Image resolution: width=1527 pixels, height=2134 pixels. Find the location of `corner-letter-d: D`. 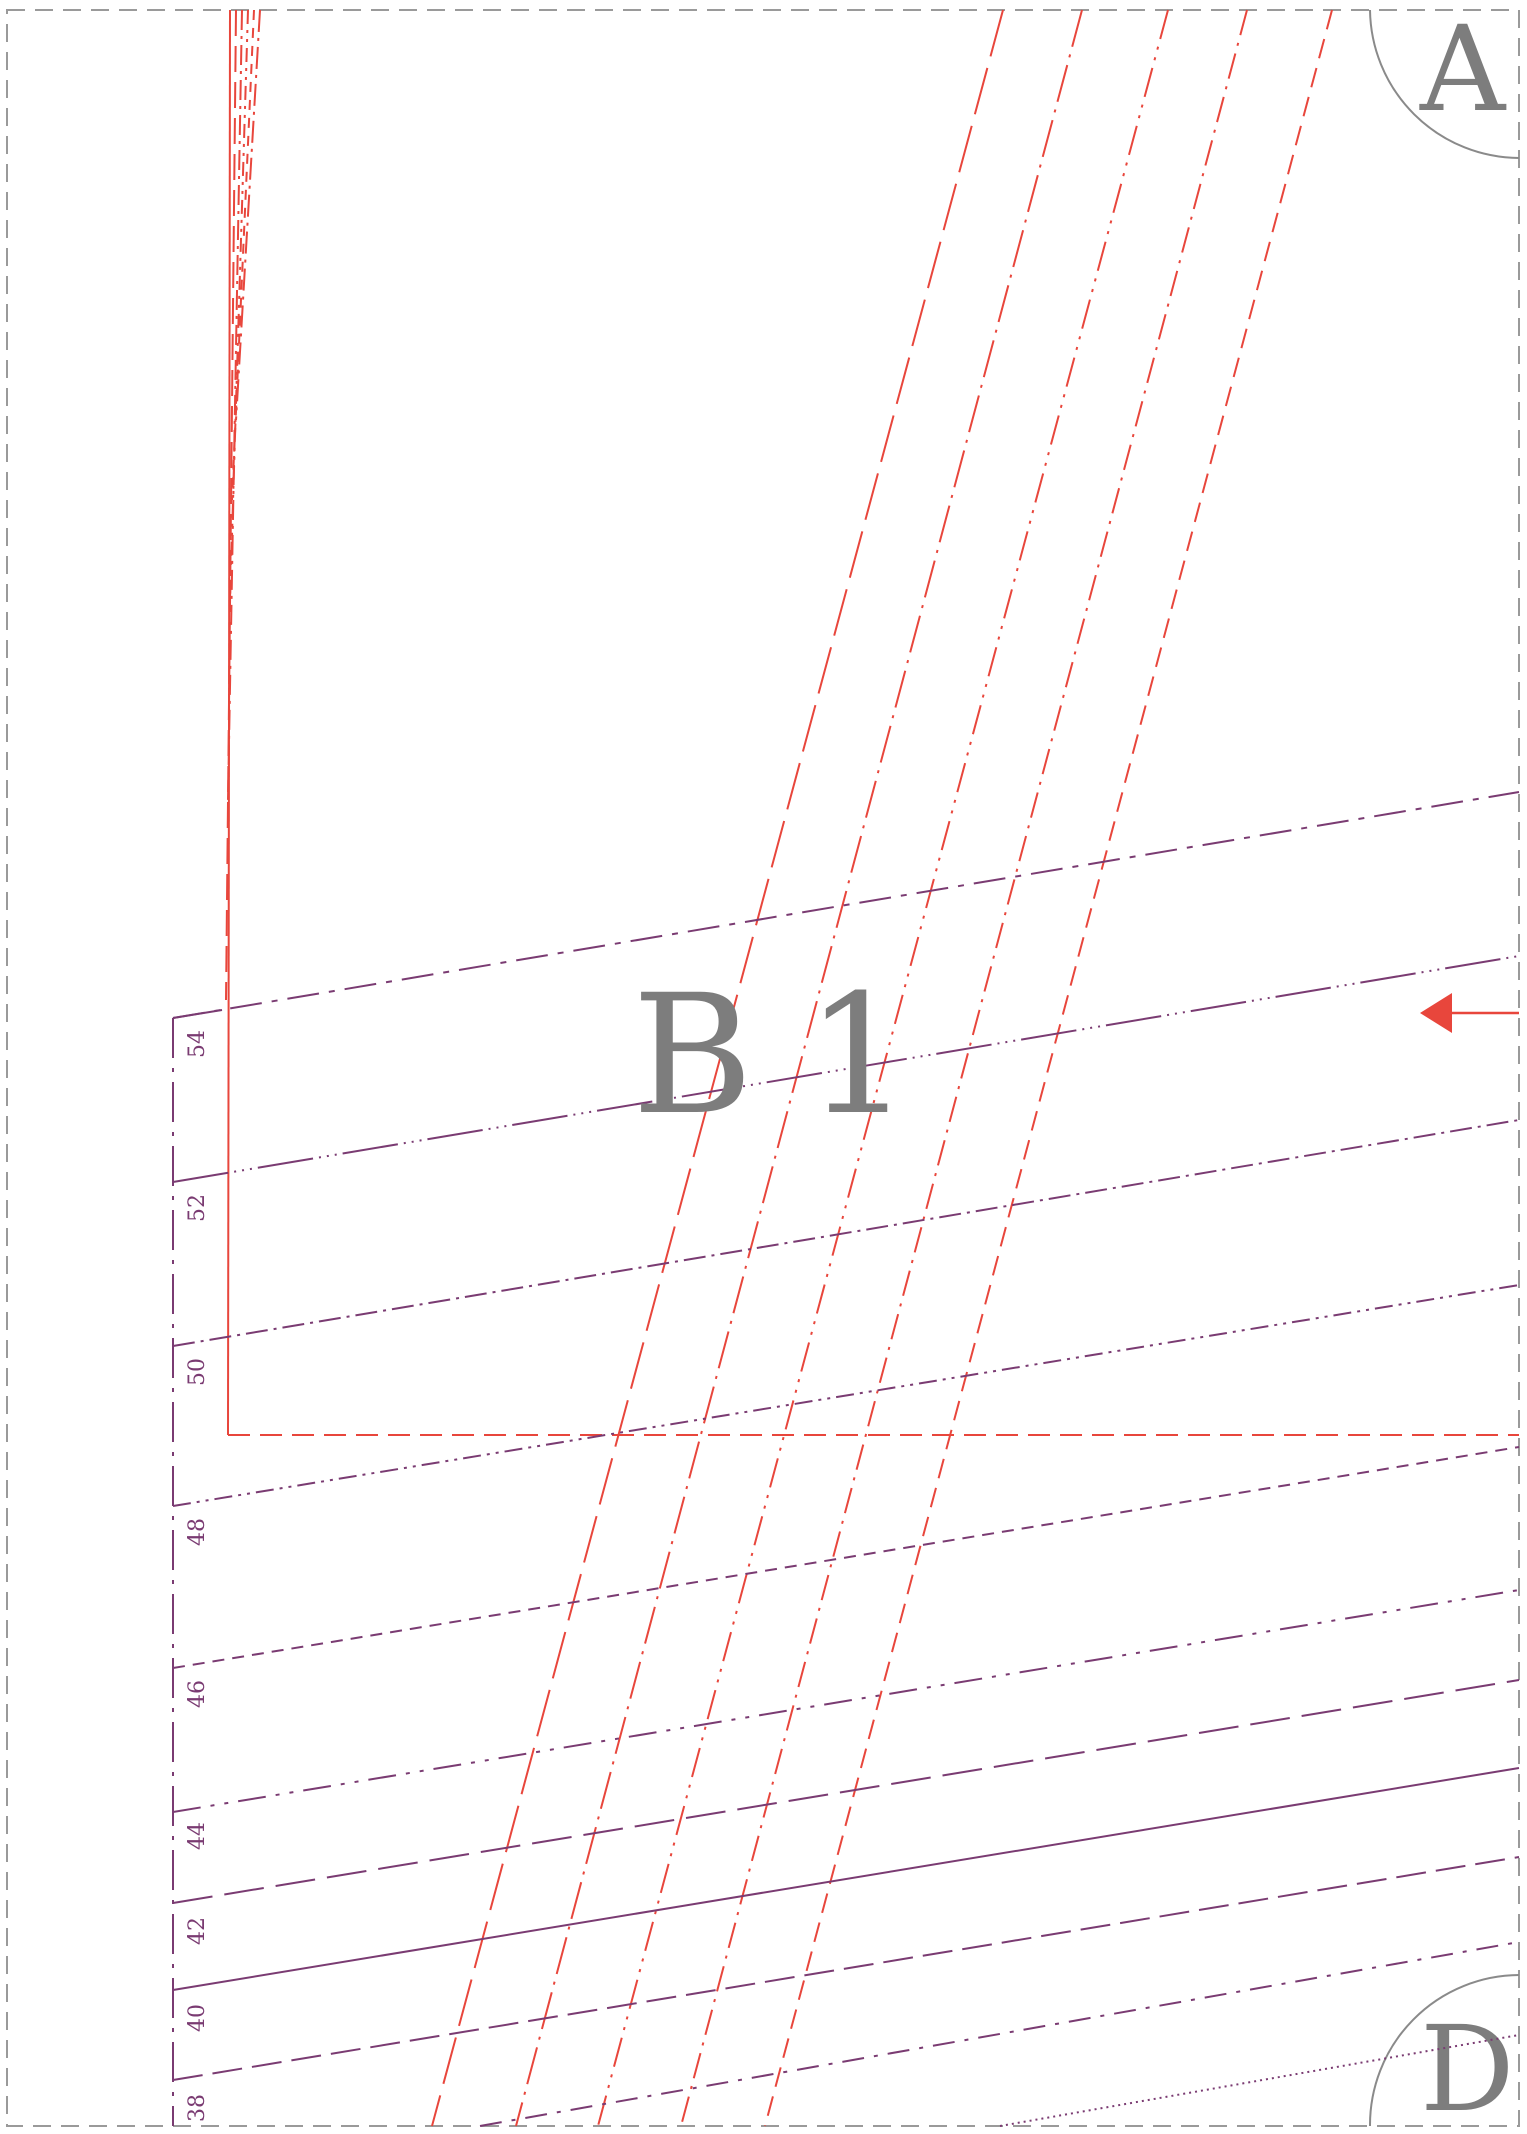

corner-letter-d: D is located at coordinates (1467, 2067).